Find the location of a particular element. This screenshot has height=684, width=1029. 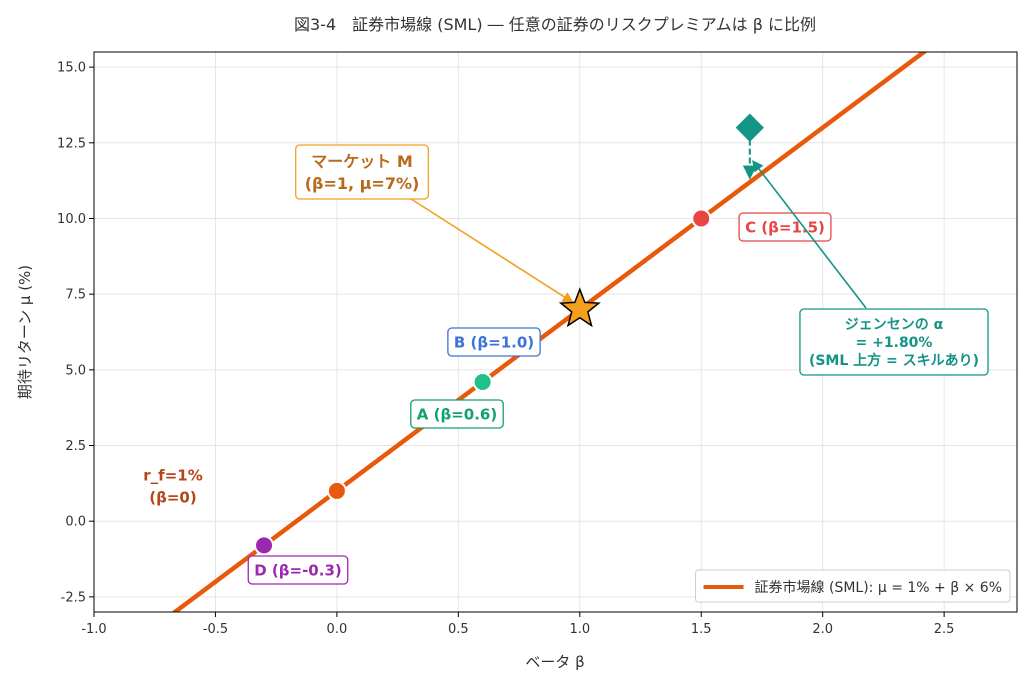

y-tick-label: 15.0 is located at coordinates (71, 68).